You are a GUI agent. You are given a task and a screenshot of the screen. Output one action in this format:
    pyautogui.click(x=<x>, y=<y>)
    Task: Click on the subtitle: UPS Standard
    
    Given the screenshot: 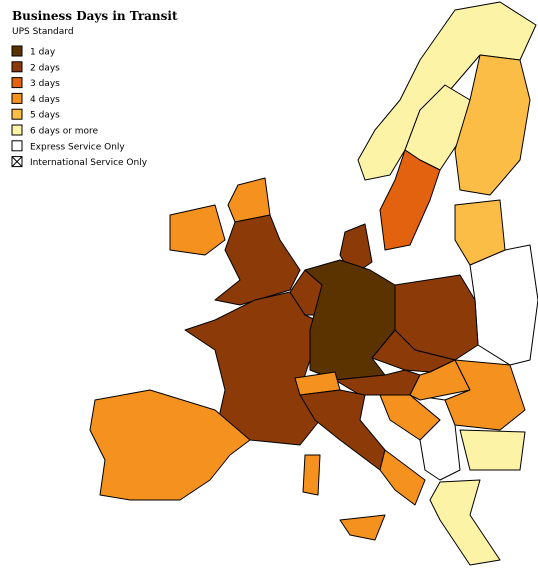 What is the action you would take?
    pyautogui.click(x=43, y=32)
    